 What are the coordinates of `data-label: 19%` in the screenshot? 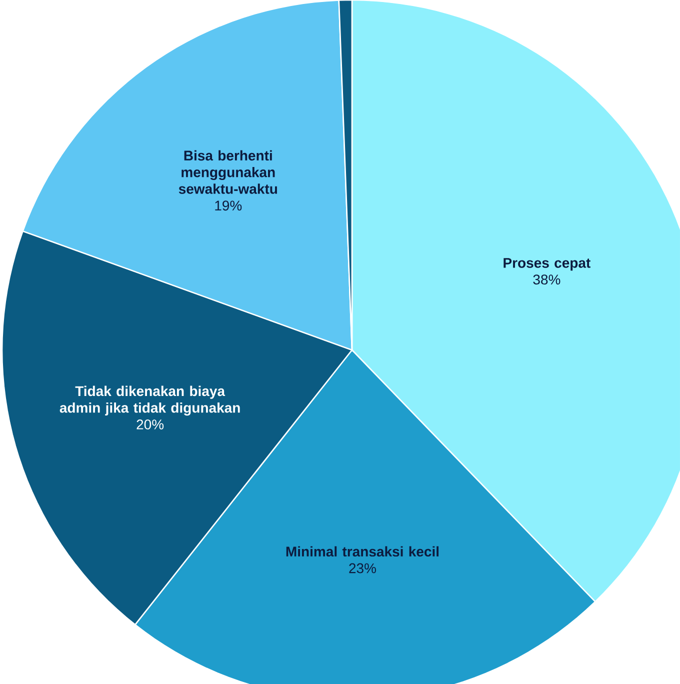 It's located at (228, 205).